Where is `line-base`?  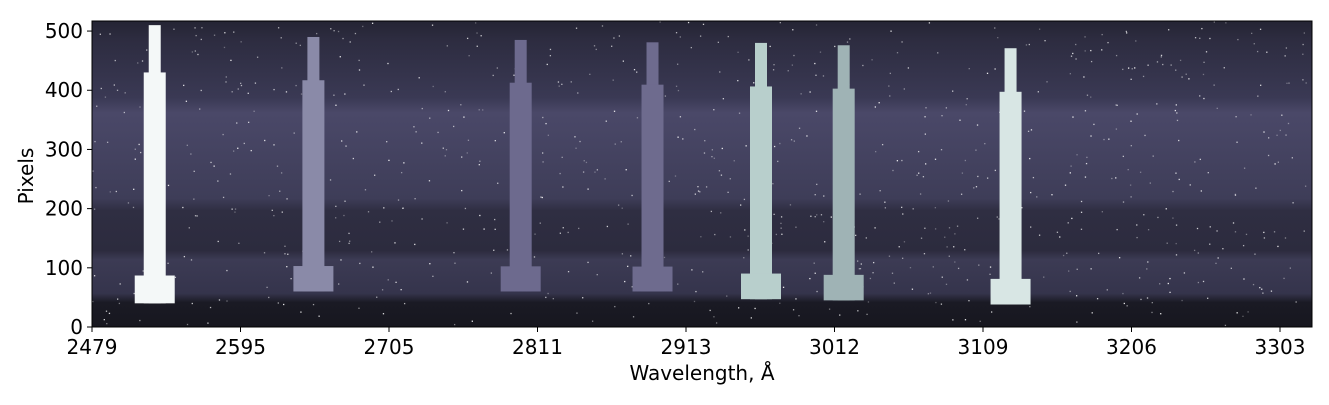 line-base is located at coordinates (520, 279).